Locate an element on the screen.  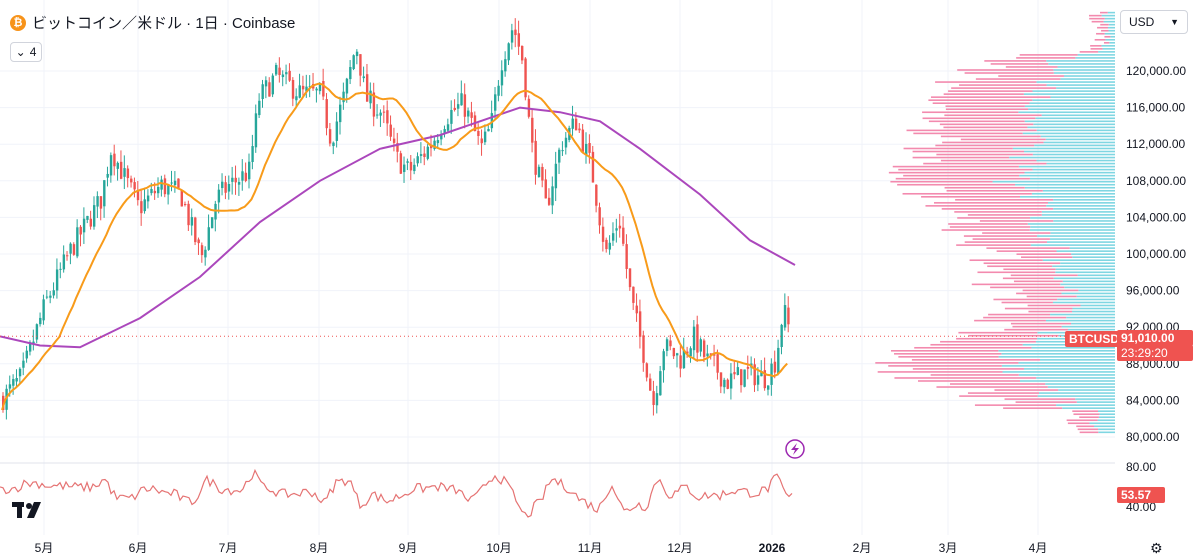
symbol-title: ビットコイン／米ドル · 1日 · Coinbase is located at coordinates (164, 23).